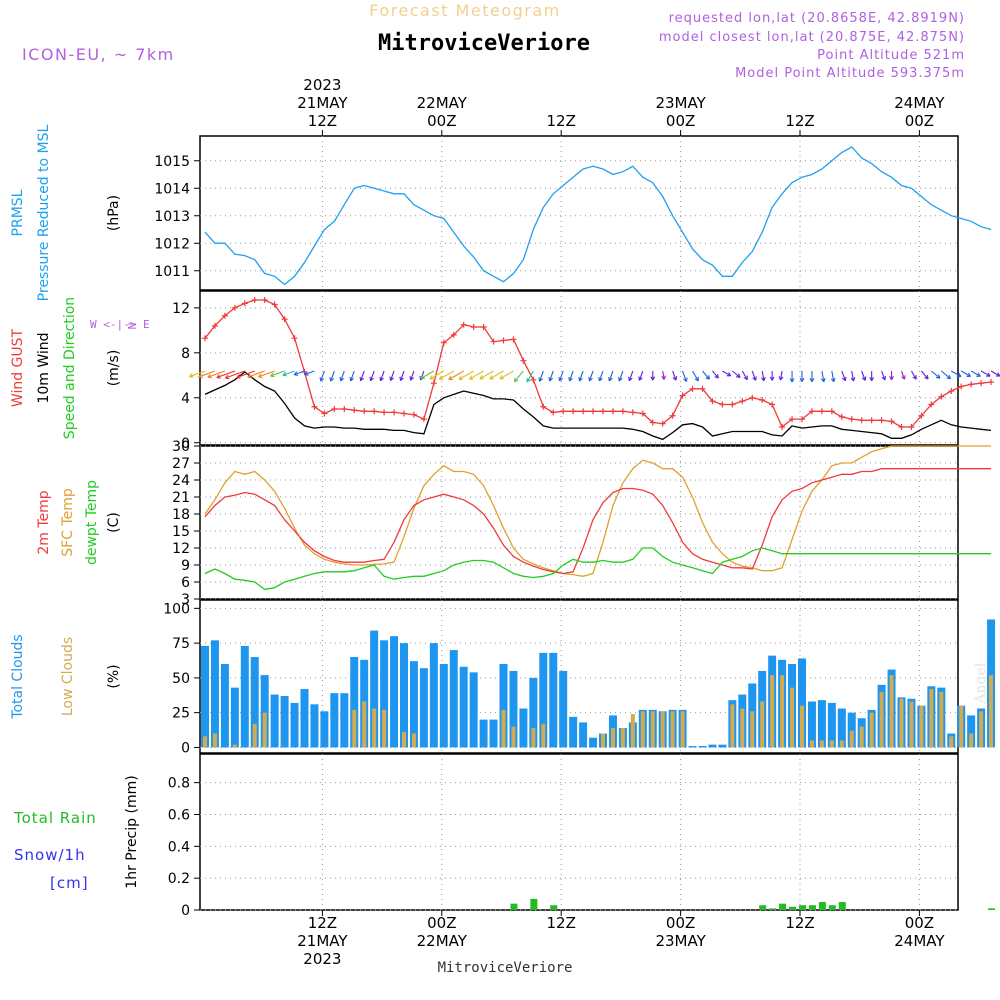  What do you see at coordinates (92, 522) in the screenshot?
I see `y-variable-label: dewpt Temp` at bounding box center [92, 522].